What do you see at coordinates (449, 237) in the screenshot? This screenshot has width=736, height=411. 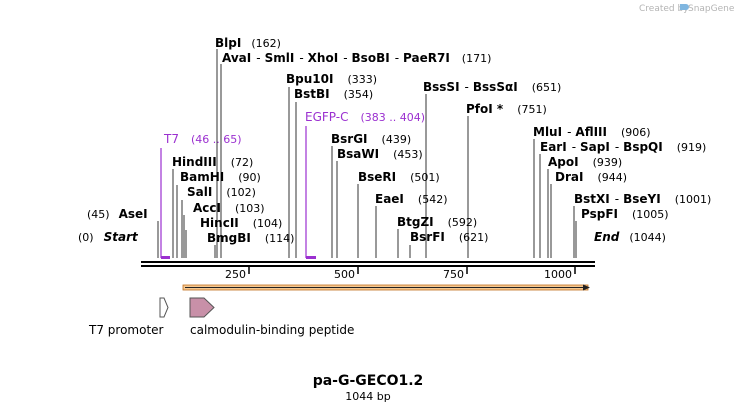 I see `site-label: BsrFI (621)` at bounding box center [449, 237].